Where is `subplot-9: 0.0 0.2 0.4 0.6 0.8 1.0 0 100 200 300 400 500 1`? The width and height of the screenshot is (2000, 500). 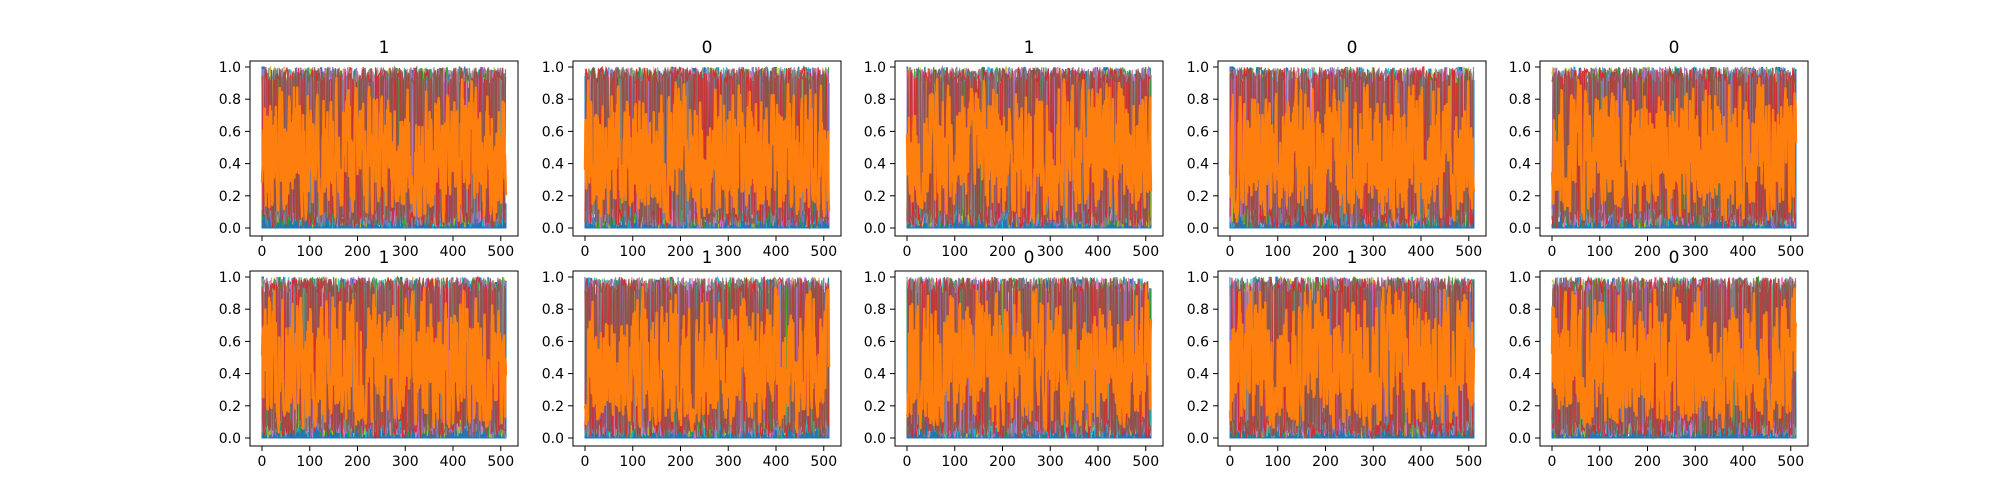 subplot-9: 0.0 0.2 0.4 0.6 0.8 1.0 0 100 200 300 400 500 1 is located at coordinates (1337, 359).